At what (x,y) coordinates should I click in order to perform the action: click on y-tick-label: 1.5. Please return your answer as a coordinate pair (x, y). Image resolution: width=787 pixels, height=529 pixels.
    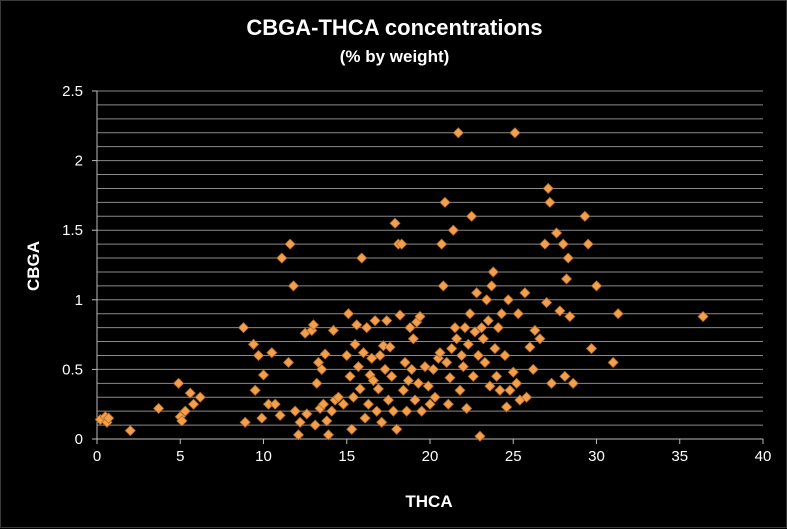
    Looking at the image, I should click on (72, 230).